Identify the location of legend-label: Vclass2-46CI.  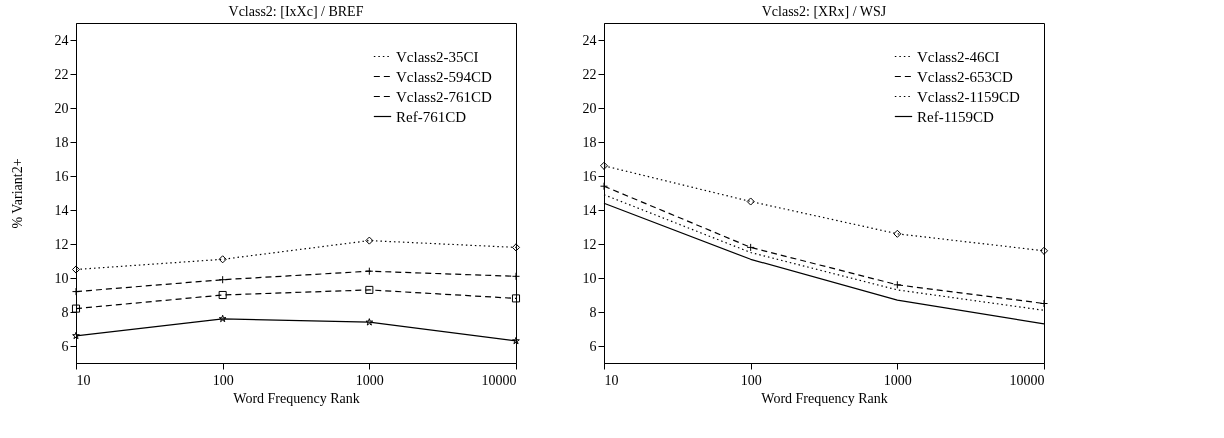
(958, 56).